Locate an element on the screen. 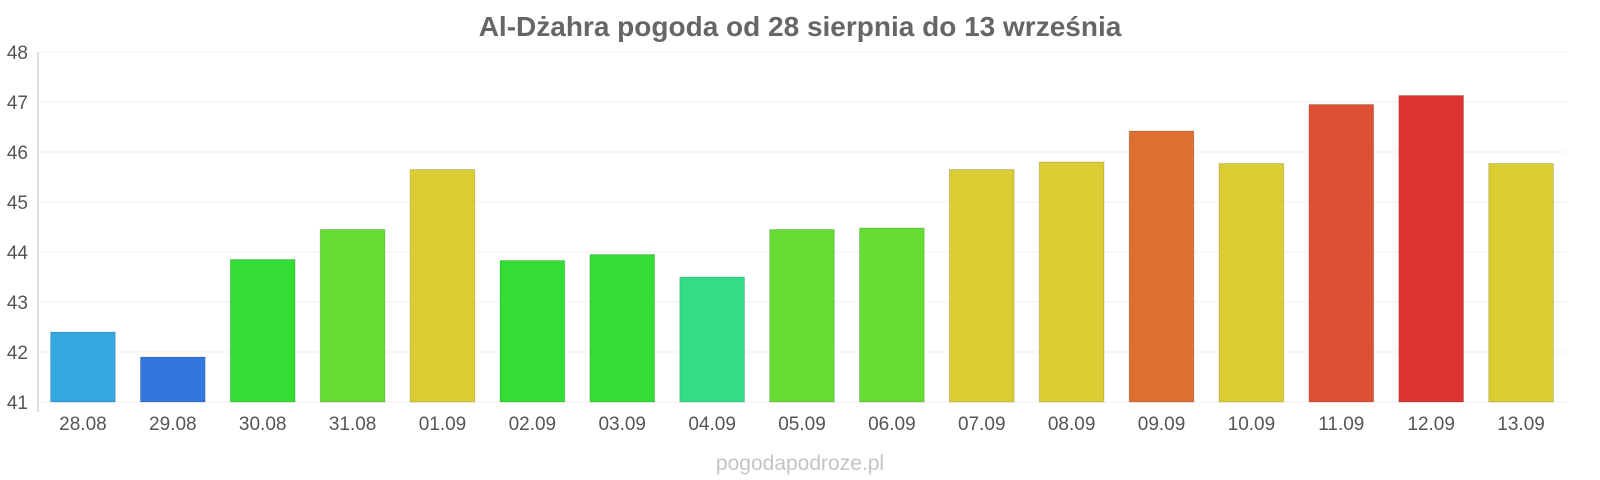 The image size is (1600, 480). x-tick-label: 11.09 is located at coordinates (1341, 424).